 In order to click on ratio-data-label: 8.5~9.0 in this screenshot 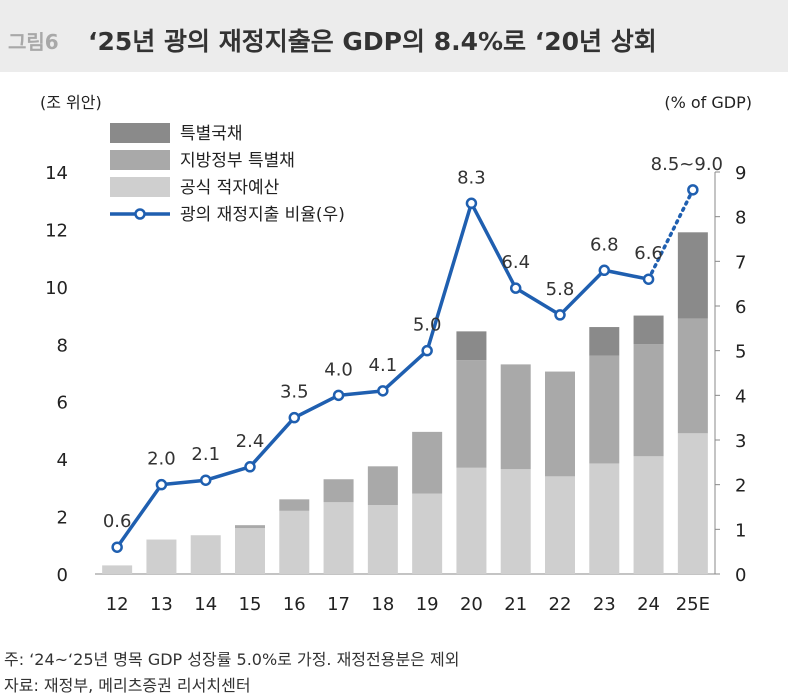, I will do `click(687, 164)`.